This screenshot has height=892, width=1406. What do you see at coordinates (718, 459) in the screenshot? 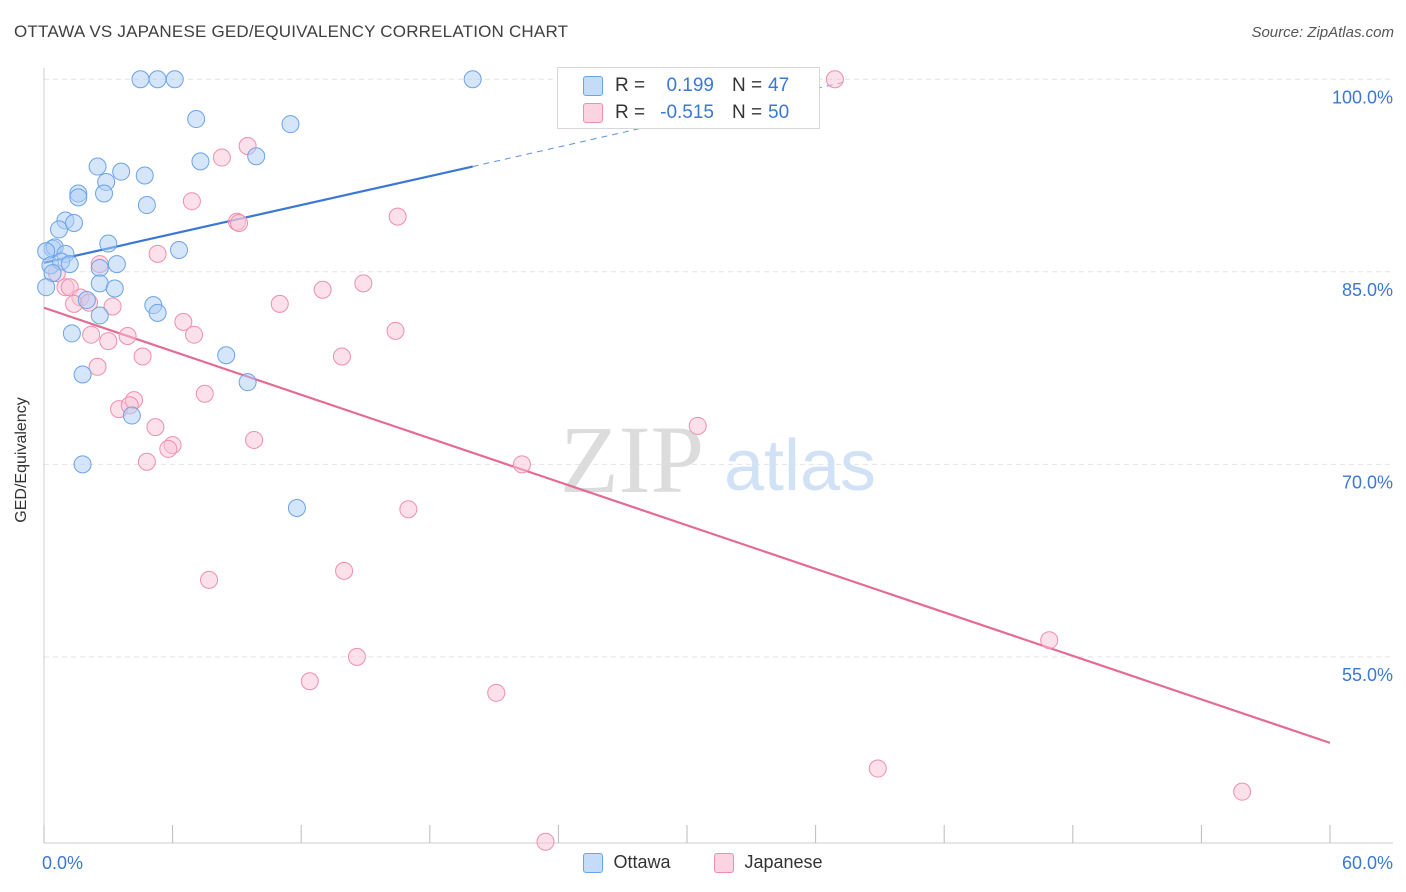
I see `watermark: ZIP atlas` at bounding box center [718, 459].